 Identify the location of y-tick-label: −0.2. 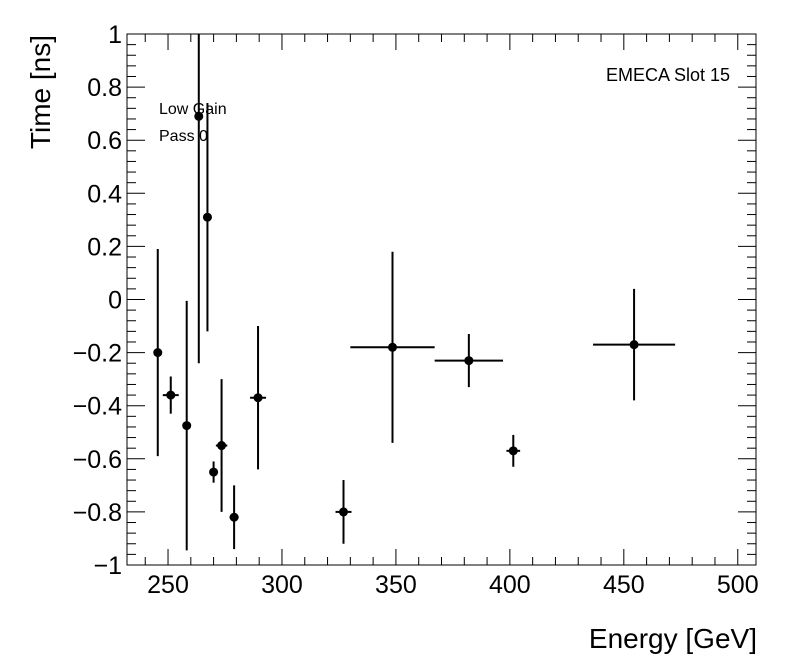
(97, 354).